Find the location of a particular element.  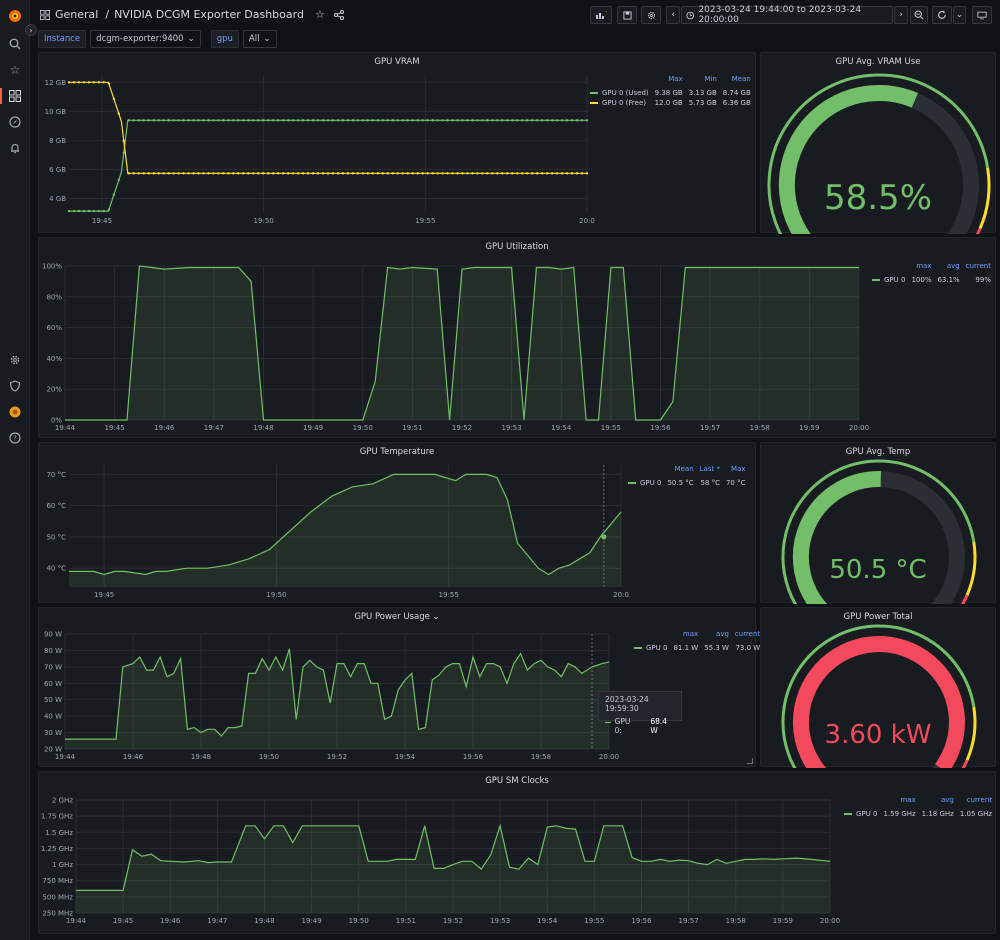

alerting-bell-icon is located at coordinates (15, 148).